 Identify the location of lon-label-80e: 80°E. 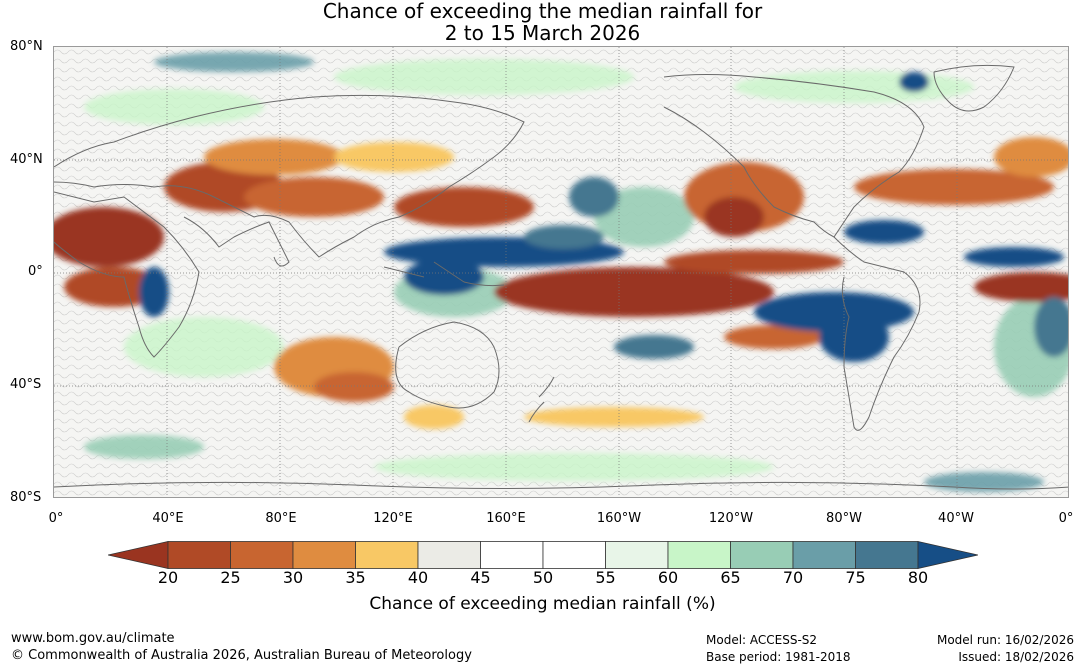
(281, 518).